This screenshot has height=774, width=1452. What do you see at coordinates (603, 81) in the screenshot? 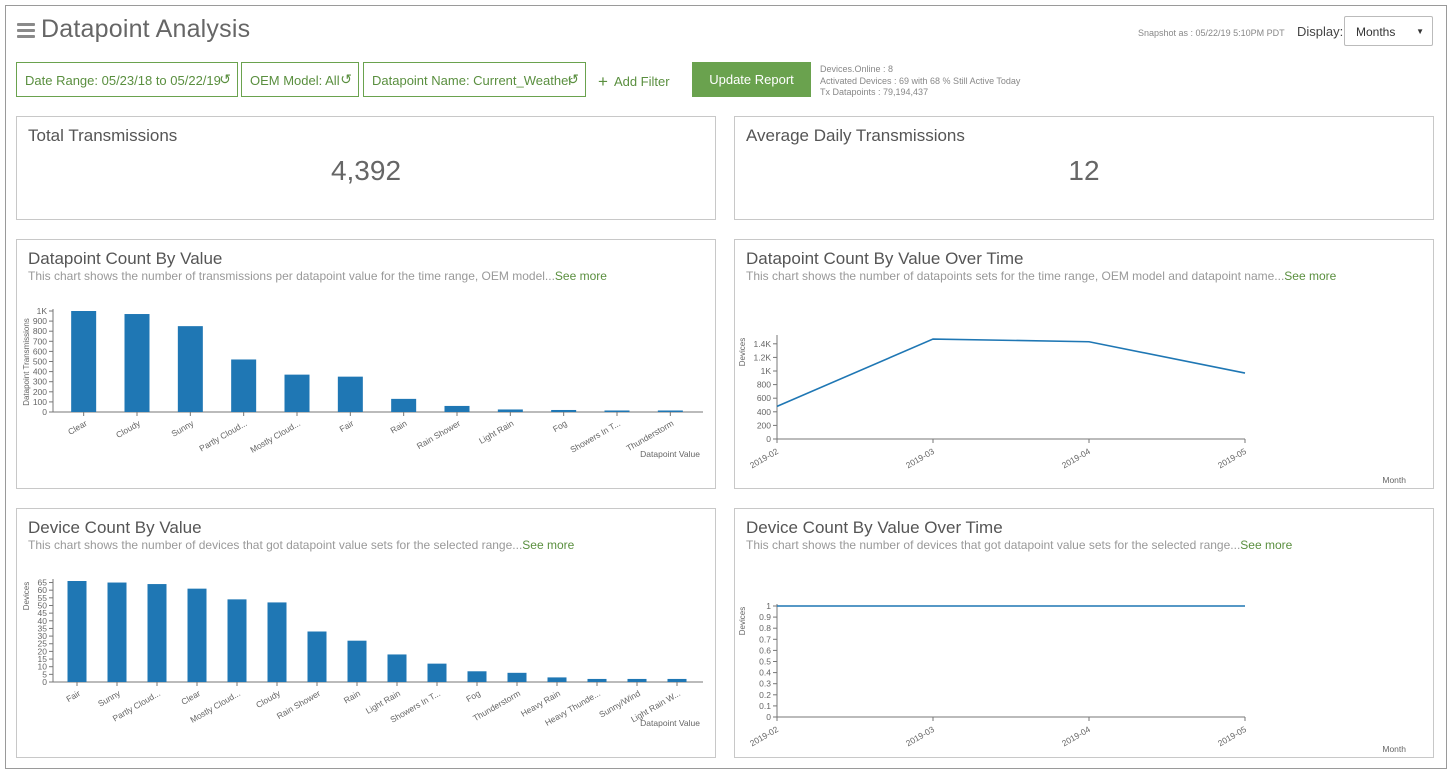
I see `plus-icon: +` at bounding box center [603, 81].